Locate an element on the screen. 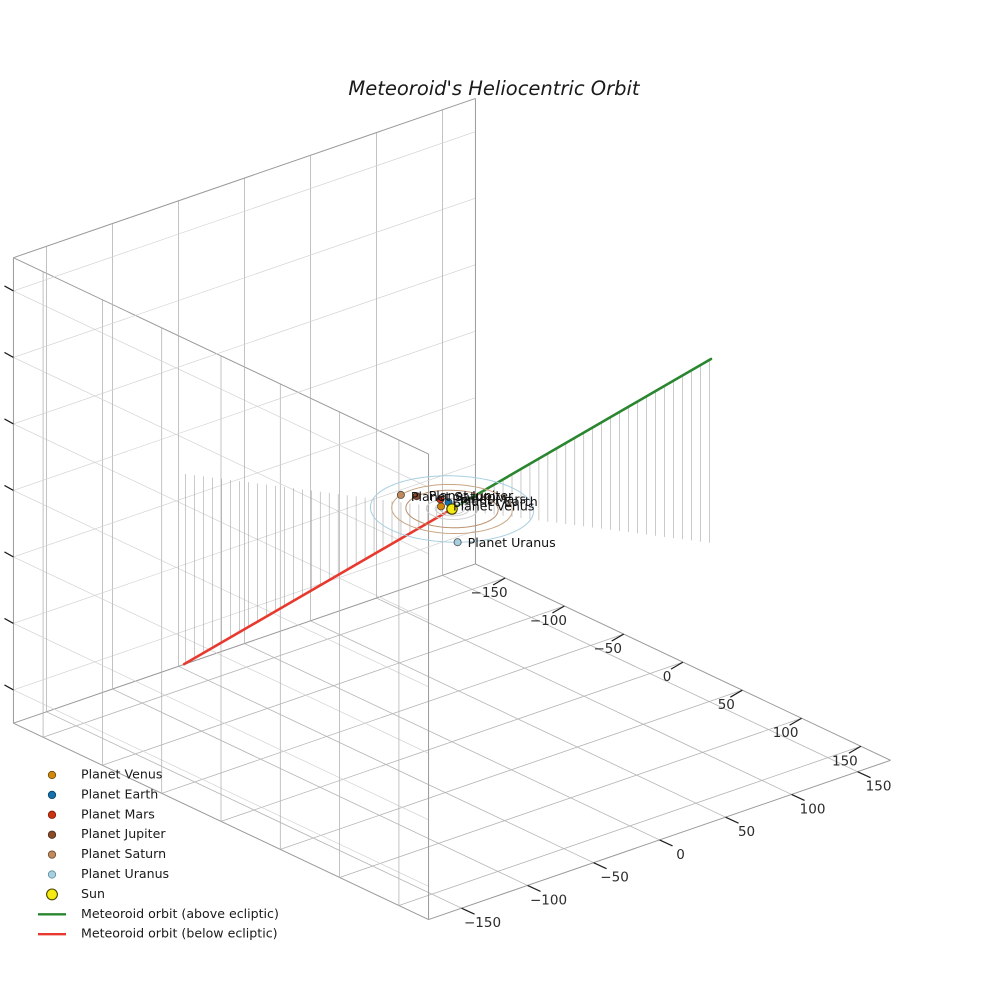 This screenshot has width=984, height=984. legend-label: Planet Jupiter is located at coordinates (123, 833).